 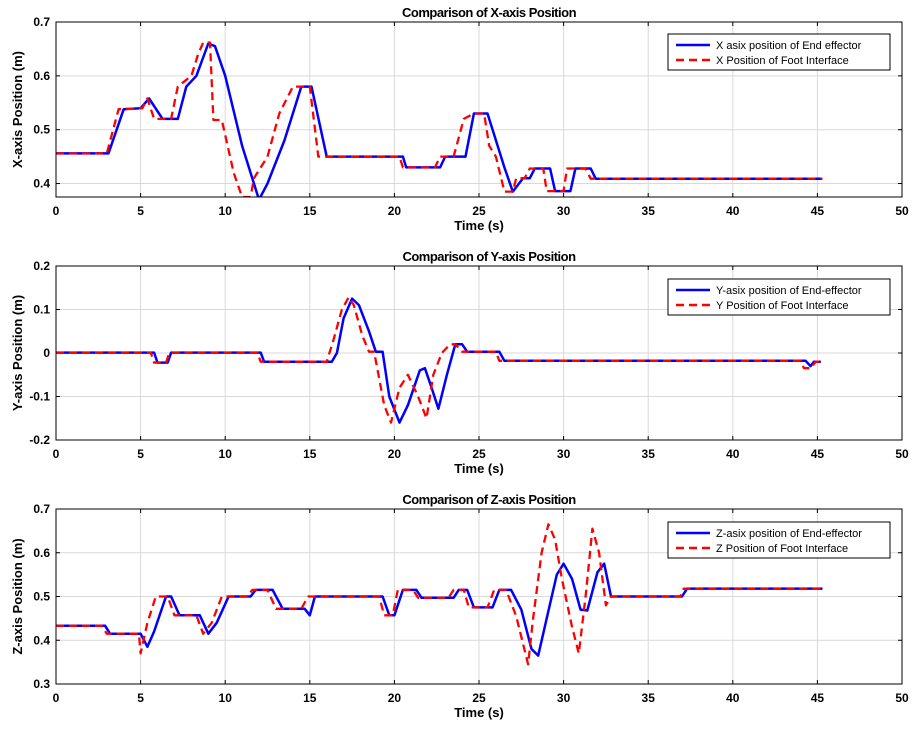 I want to click on y-y-tick-label: 0.2, so click(x=41, y=266).